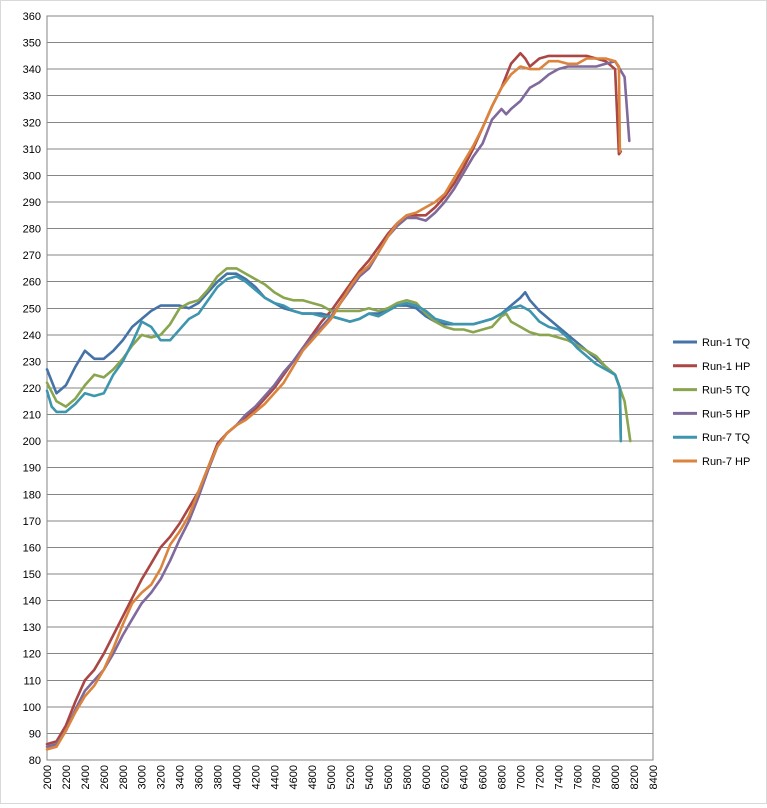 The height and width of the screenshot is (808, 767). What do you see at coordinates (726, 438) in the screenshot?
I see `legend-label: Run-7 TQ` at bounding box center [726, 438].